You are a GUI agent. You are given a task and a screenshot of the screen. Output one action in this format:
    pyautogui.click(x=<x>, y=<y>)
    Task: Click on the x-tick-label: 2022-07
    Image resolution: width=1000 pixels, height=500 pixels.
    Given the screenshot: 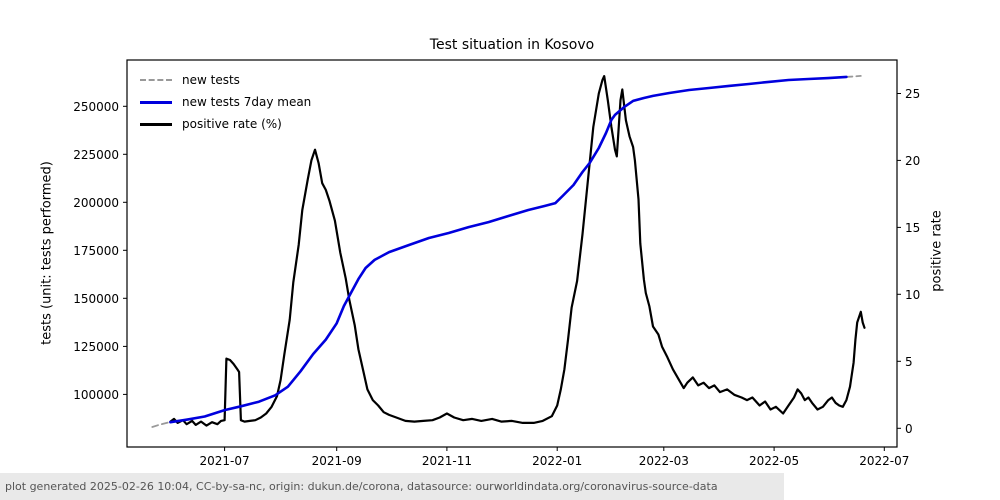 What is the action you would take?
    pyautogui.click(x=884, y=461)
    